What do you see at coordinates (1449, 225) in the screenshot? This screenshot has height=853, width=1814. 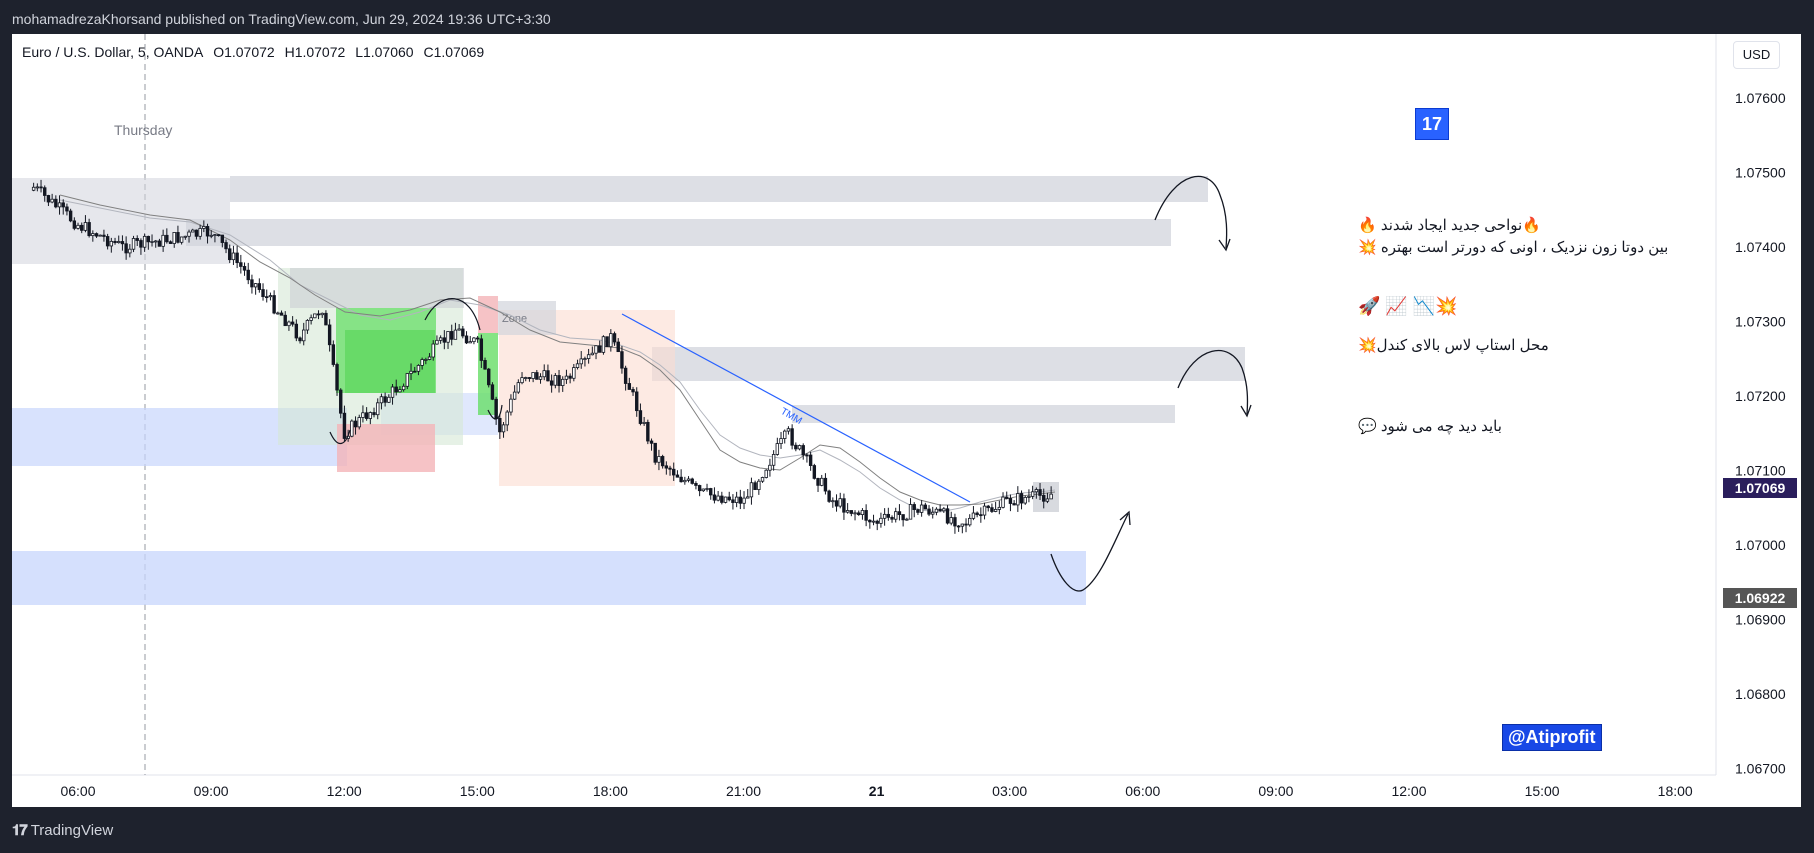 I see `note-new-zones: 🔥نواحی جدید ایجاد شدند 🔥` at bounding box center [1449, 225].